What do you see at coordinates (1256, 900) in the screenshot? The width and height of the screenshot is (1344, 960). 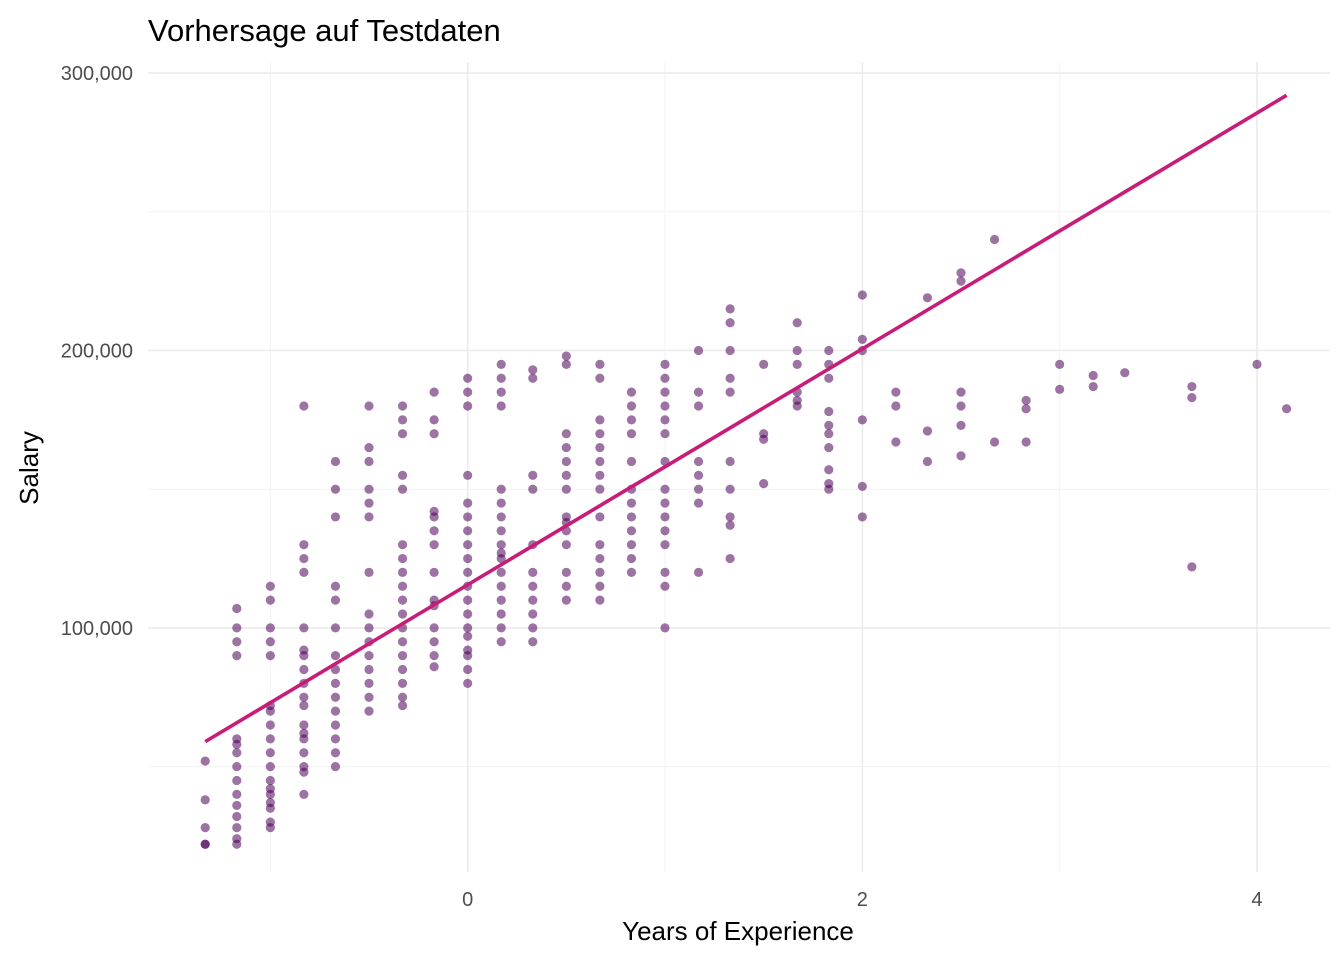 I see `x-tick-label: 4` at bounding box center [1256, 900].